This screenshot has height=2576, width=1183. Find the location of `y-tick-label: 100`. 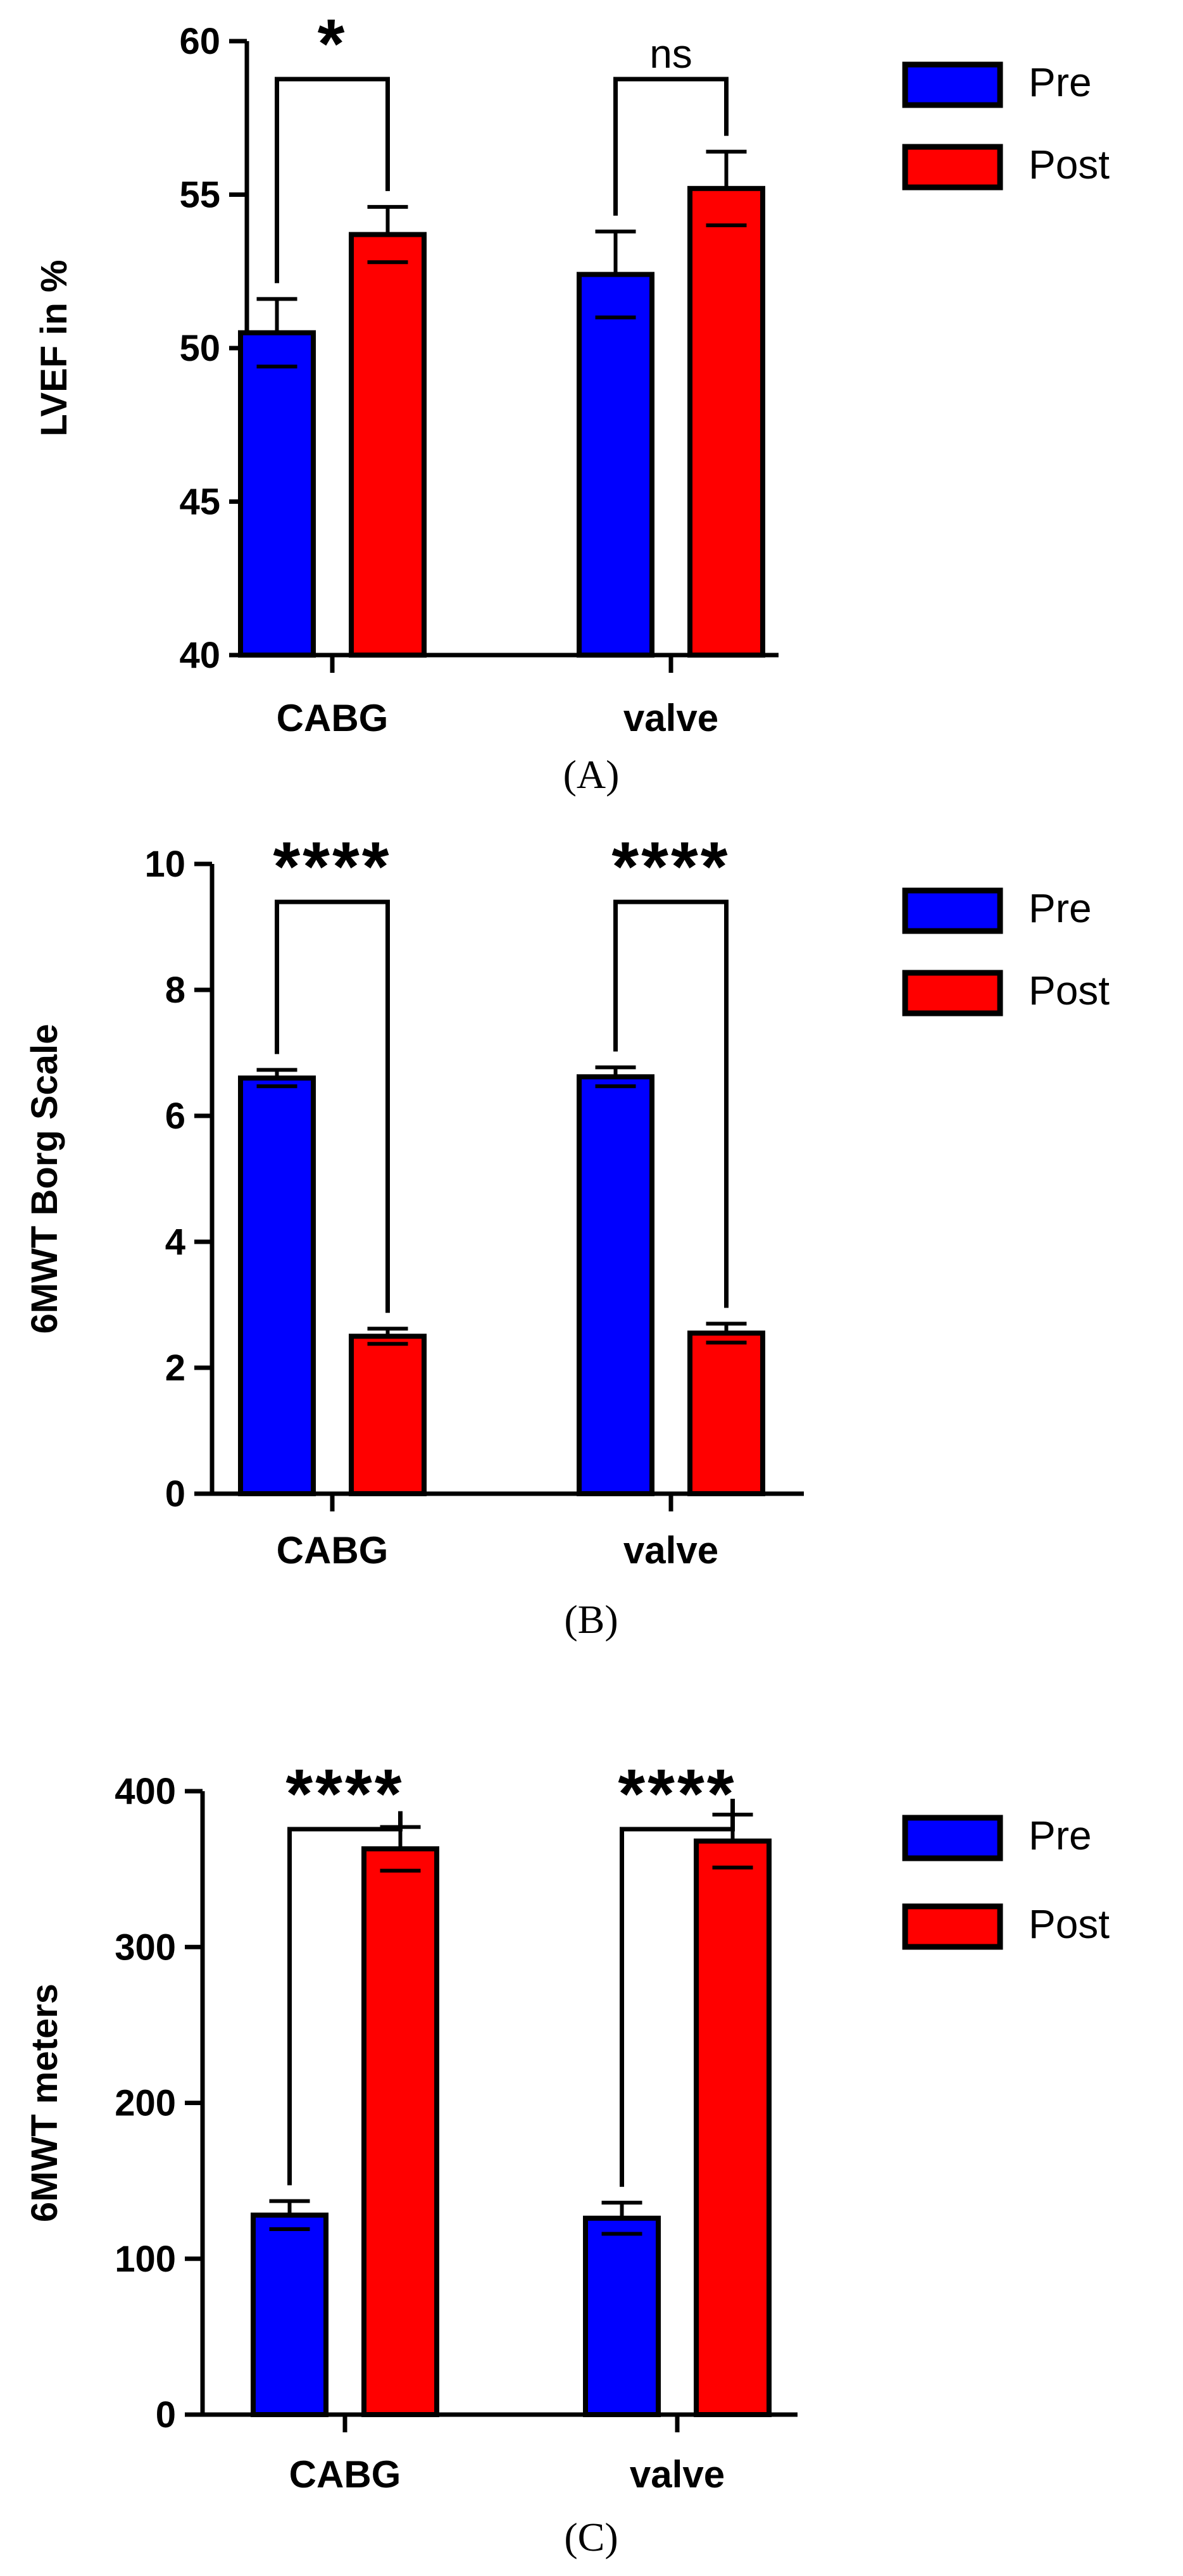

y-tick-label: 100 is located at coordinates (145, 2259).